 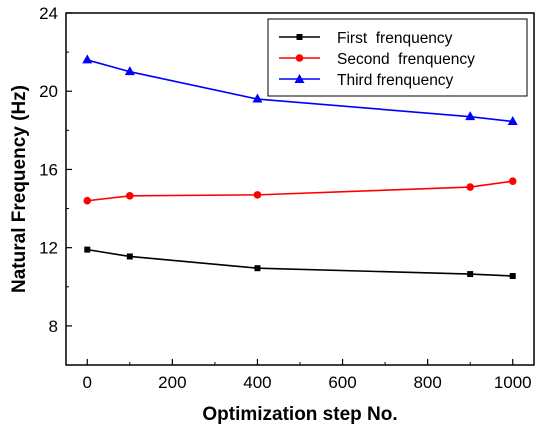 I want to click on y-tick-label: 20, so click(x=48, y=91).